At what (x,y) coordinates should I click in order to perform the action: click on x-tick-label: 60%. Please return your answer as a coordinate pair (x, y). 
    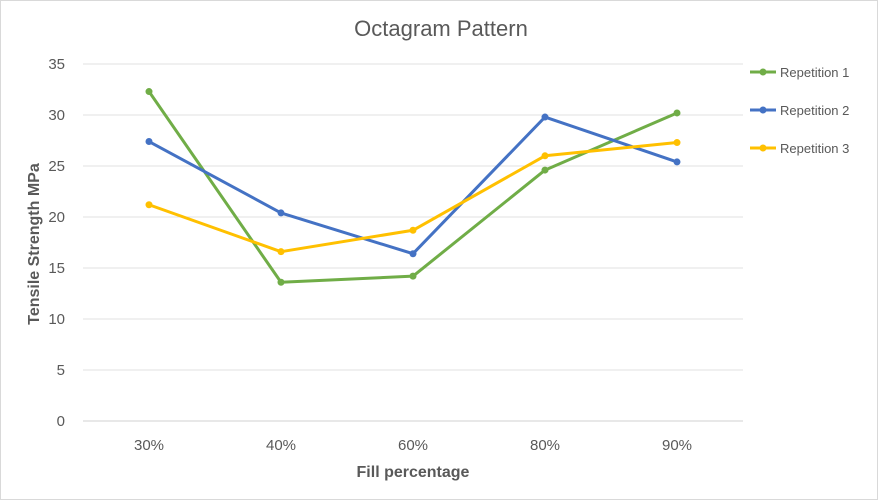
    Looking at the image, I should click on (413, 445).